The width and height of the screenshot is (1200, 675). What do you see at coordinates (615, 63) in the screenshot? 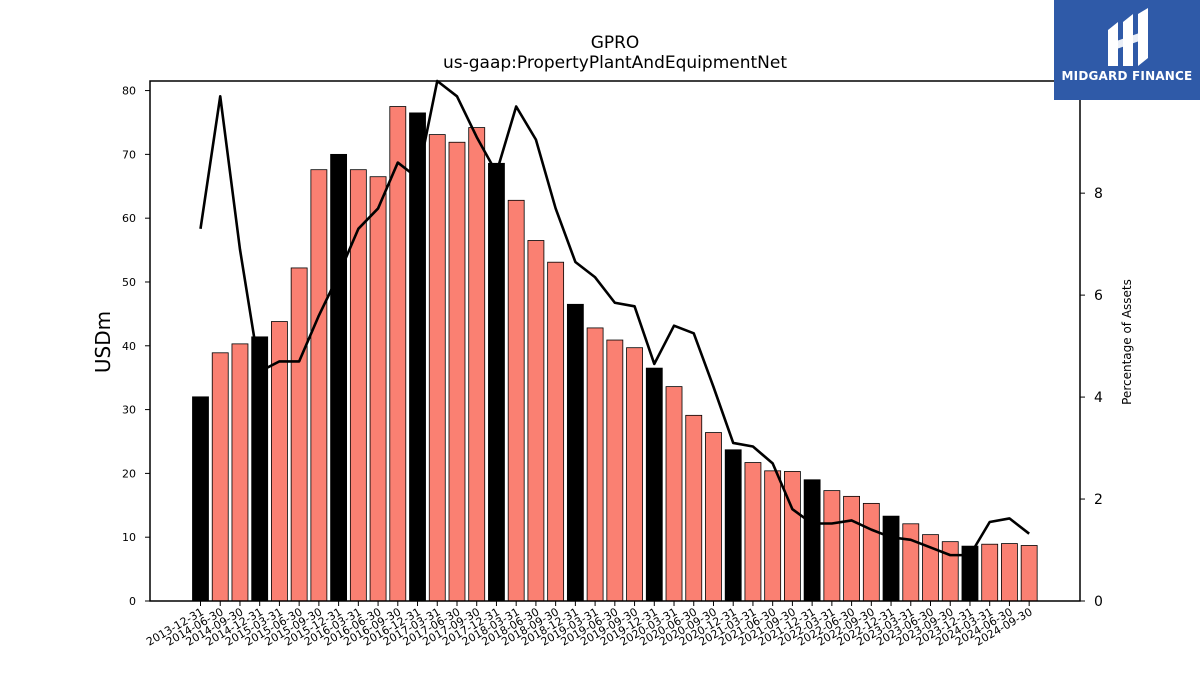
I see `chart-subtitle: us-gaap:PropertyPlantAndEquipmentNet` at bounding box center [615, 63].